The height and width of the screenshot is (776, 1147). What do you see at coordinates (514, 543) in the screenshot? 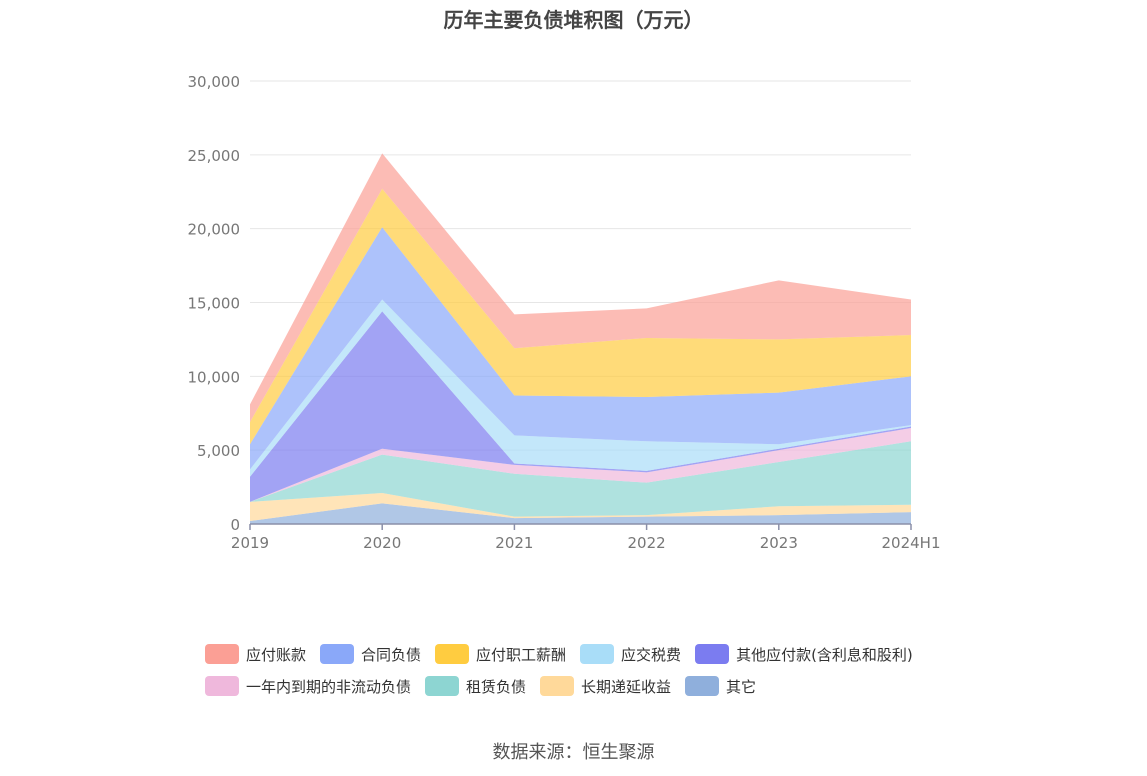
I see `x-tick-label: 2021` at bounding box center [514, 543].